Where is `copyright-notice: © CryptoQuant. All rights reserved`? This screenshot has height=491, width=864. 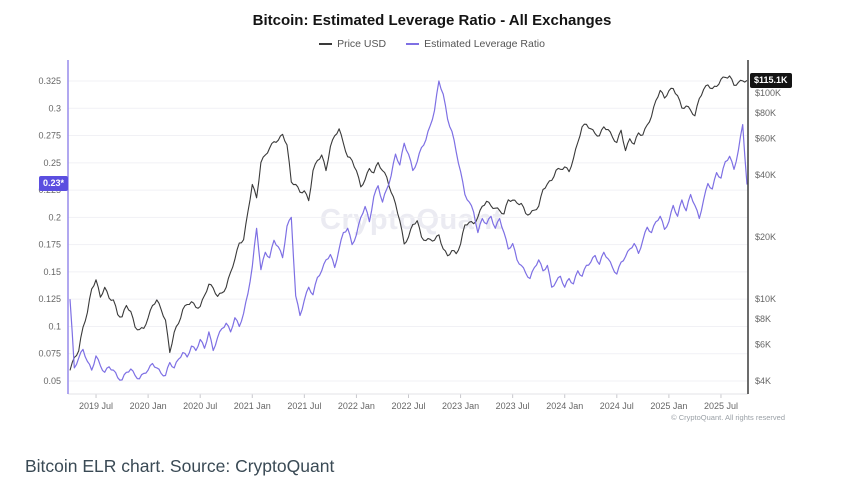 copyright-notice: © CryptoQuant. All rights reserved is located at coordinates (728, 417).